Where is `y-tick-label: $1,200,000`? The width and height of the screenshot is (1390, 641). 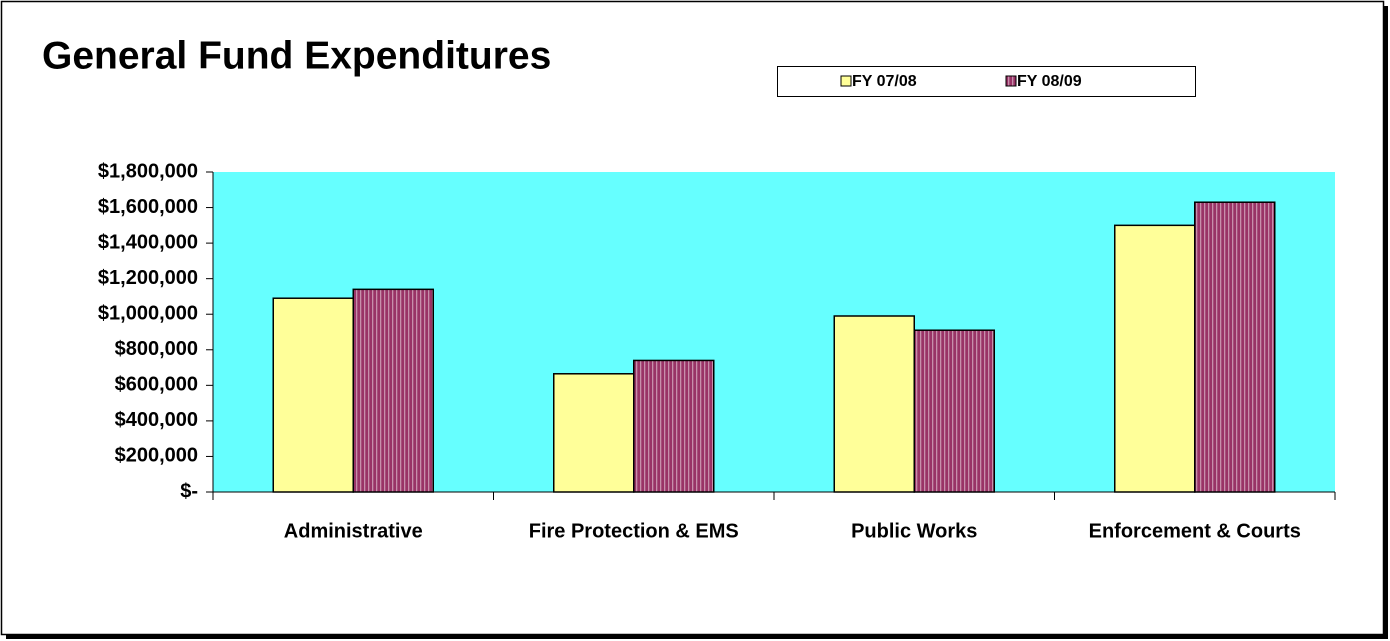 y-tick-label: $1,200,000 is located at coordinates (148, 278).